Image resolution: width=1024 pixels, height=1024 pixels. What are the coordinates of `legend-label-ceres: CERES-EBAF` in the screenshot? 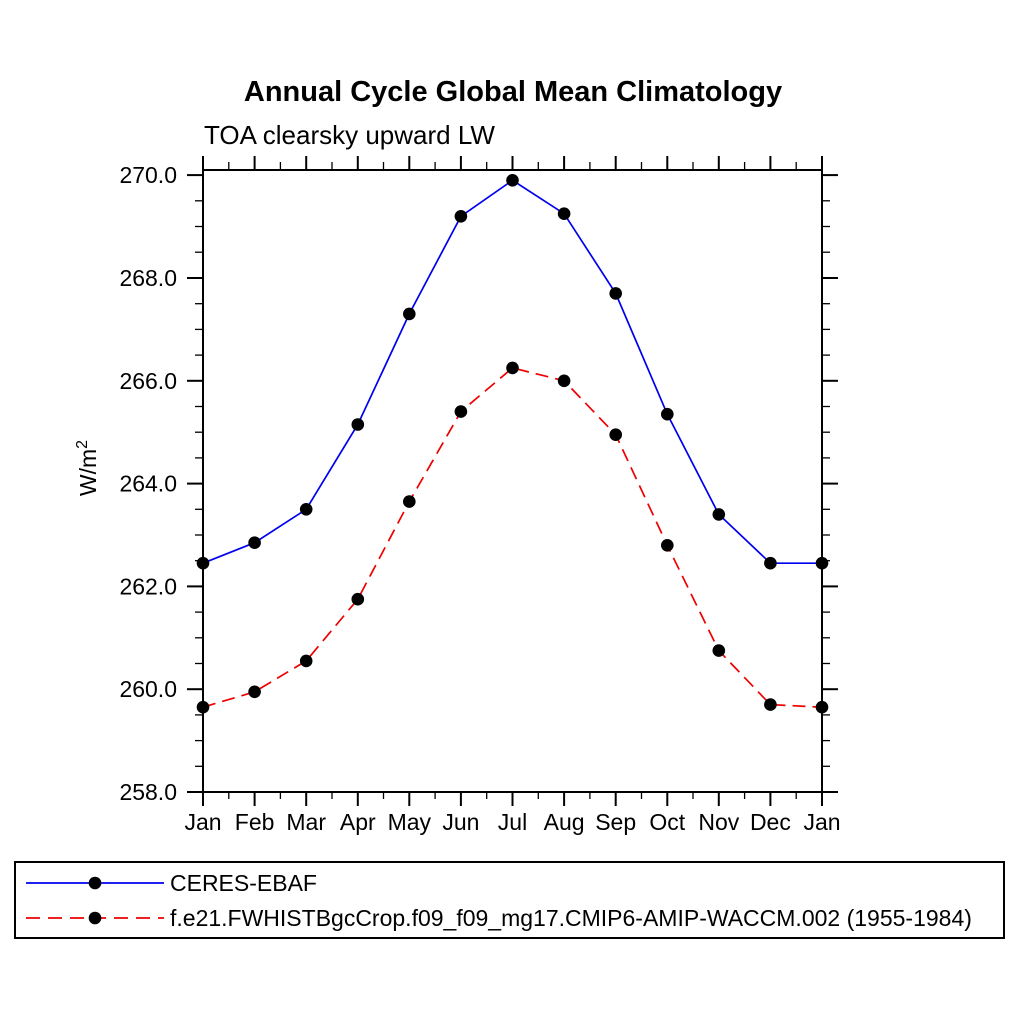 It's located at (243, 882).